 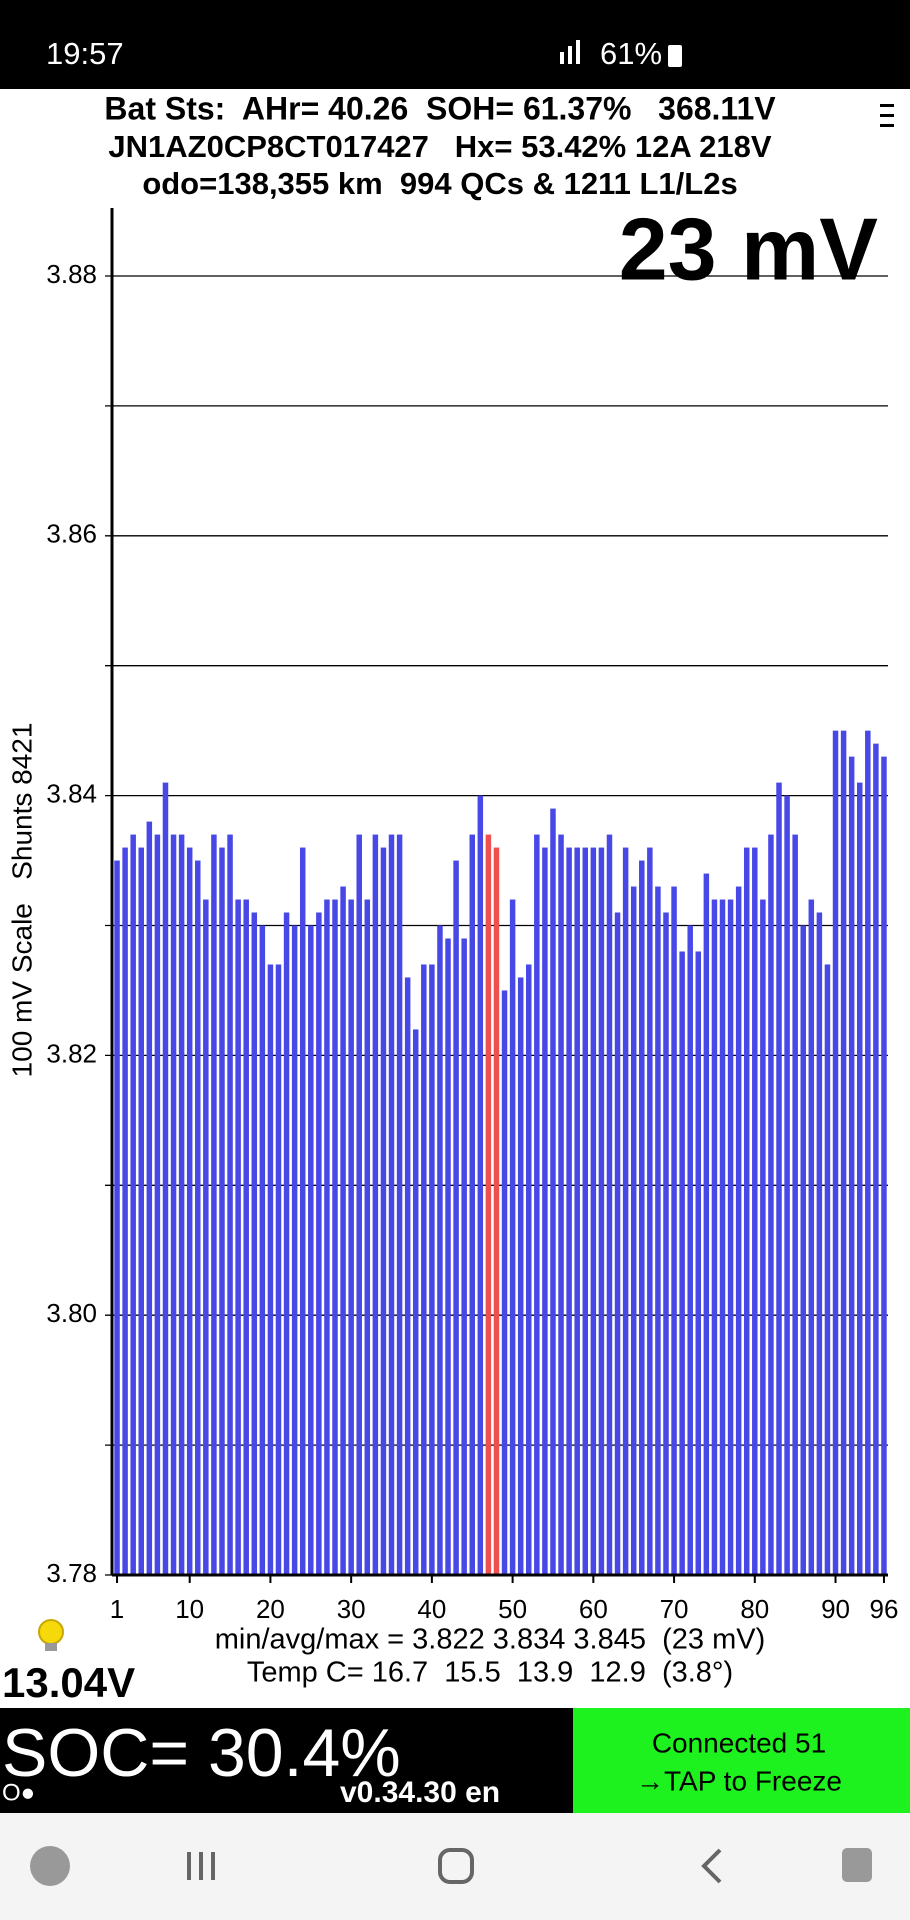 What do you see at coordinates (739, 1780) in the screenshot?
I see `freeze-hint: →TAP to Freeze` at bounding box center [739, 1780].